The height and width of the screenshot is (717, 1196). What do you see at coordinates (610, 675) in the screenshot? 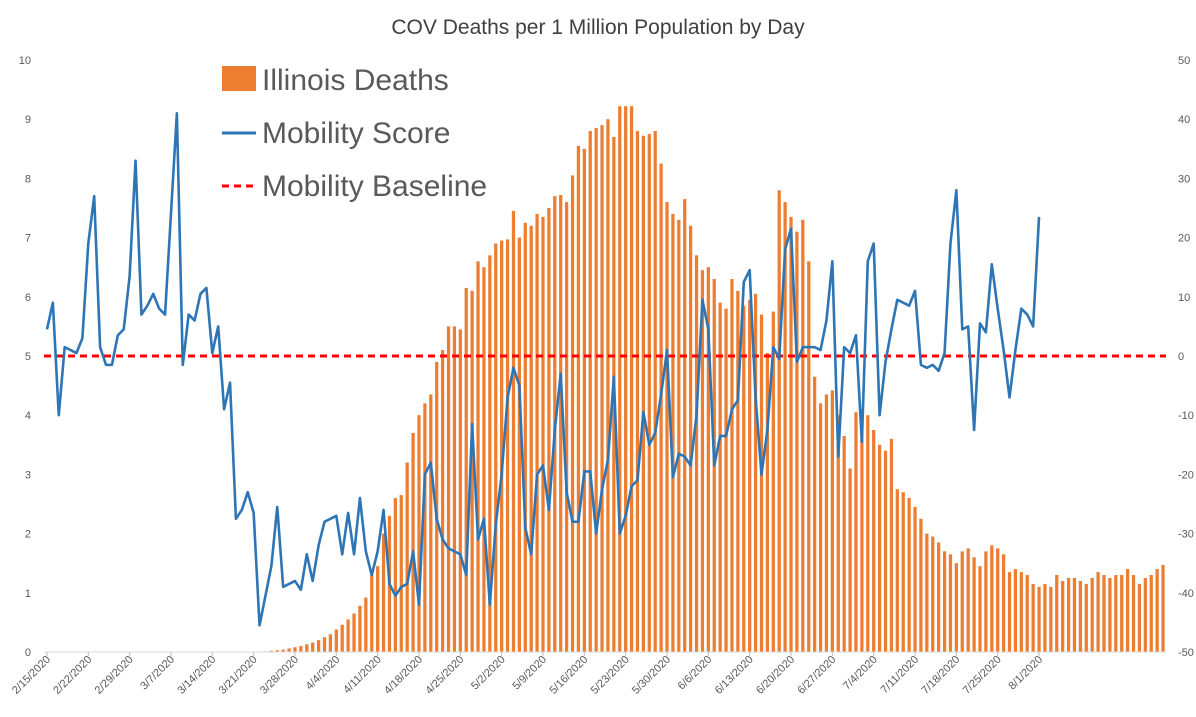
I see `x-tick-label: 5/23/2020` at bounding box center [610, 675].